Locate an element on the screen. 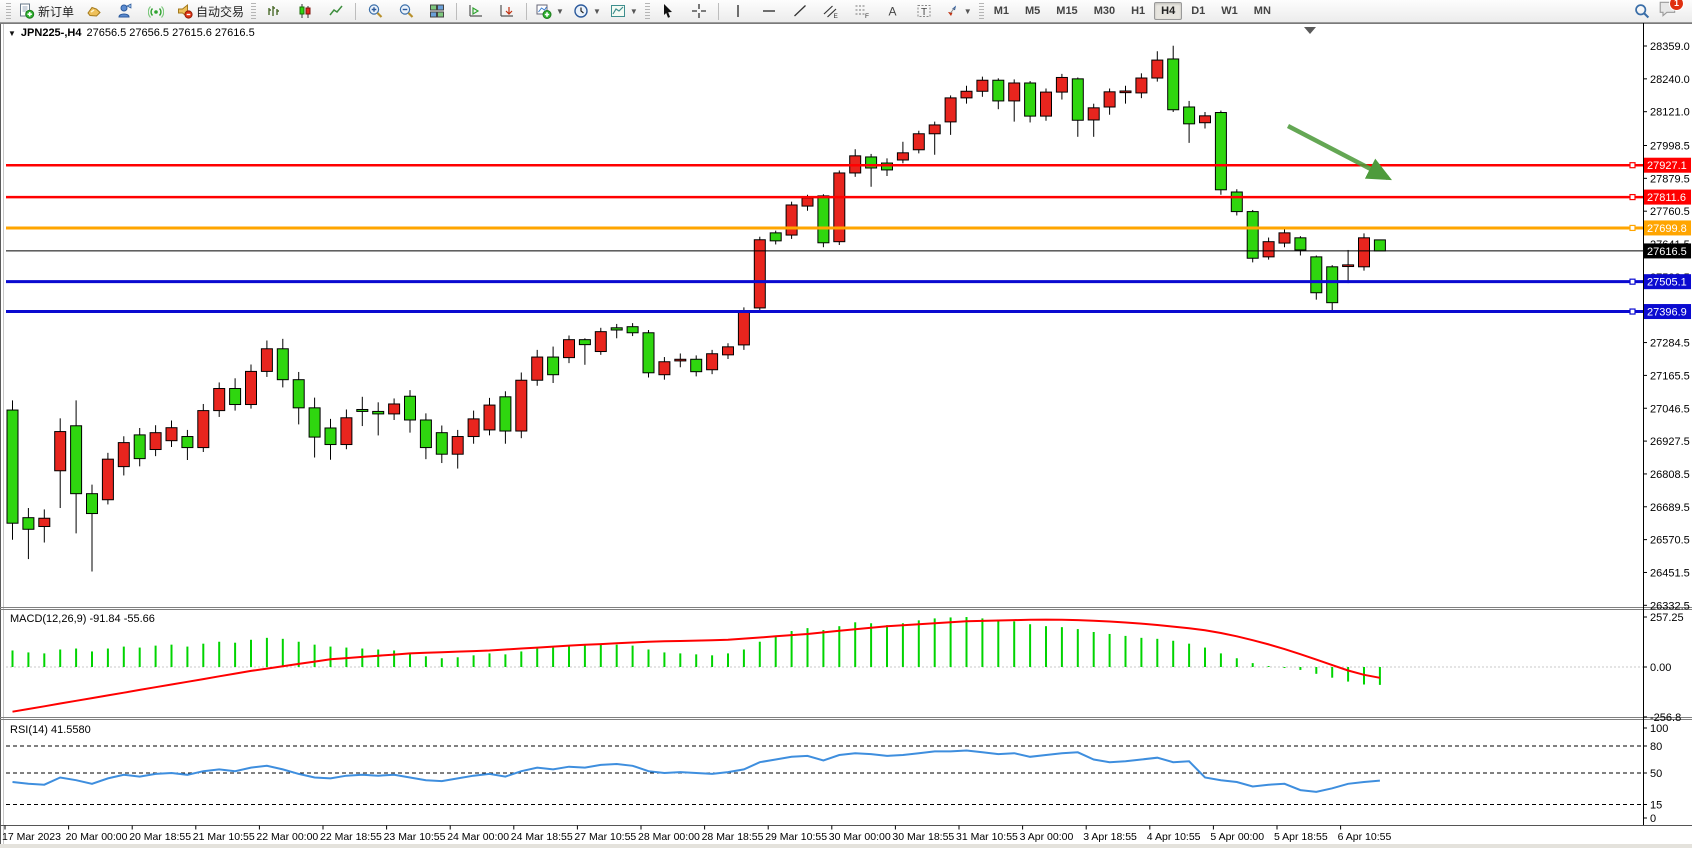  text-label-icon: T is located at coordinates (924, 11).